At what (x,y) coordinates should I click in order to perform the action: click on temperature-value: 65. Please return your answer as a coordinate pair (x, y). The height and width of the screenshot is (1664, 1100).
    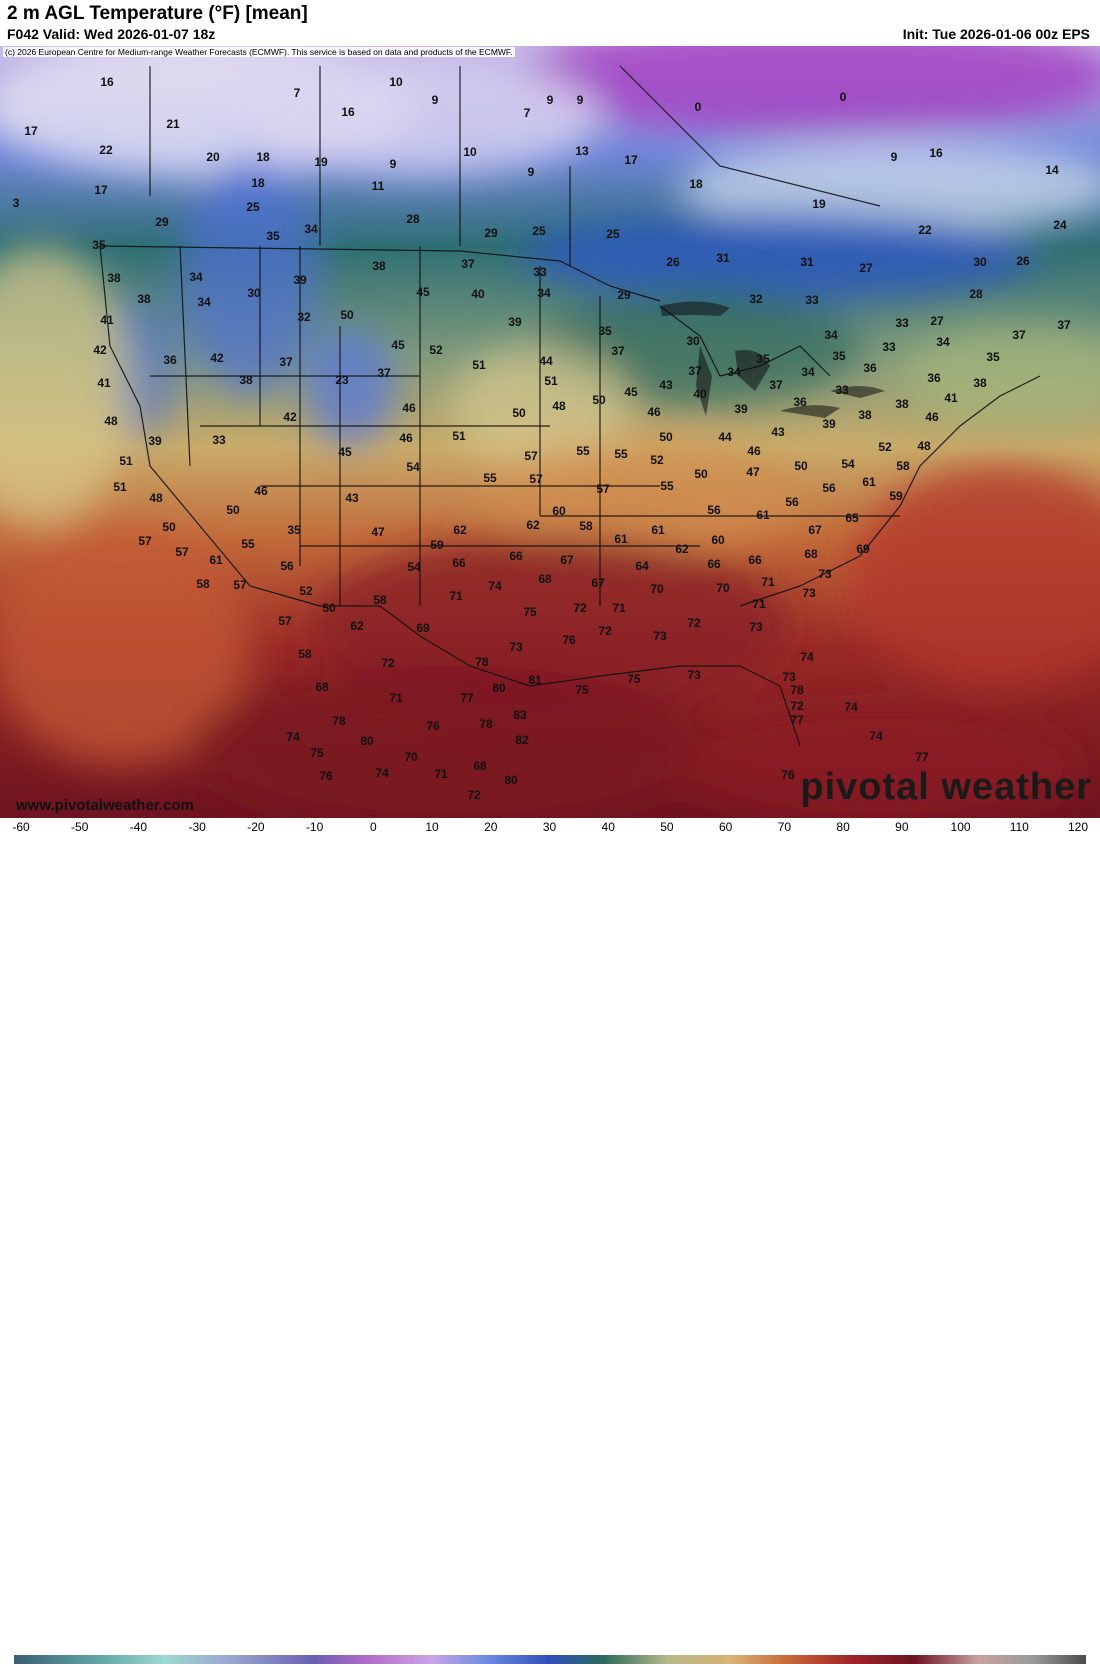
    Looking at the image, I should click on (852, 518).